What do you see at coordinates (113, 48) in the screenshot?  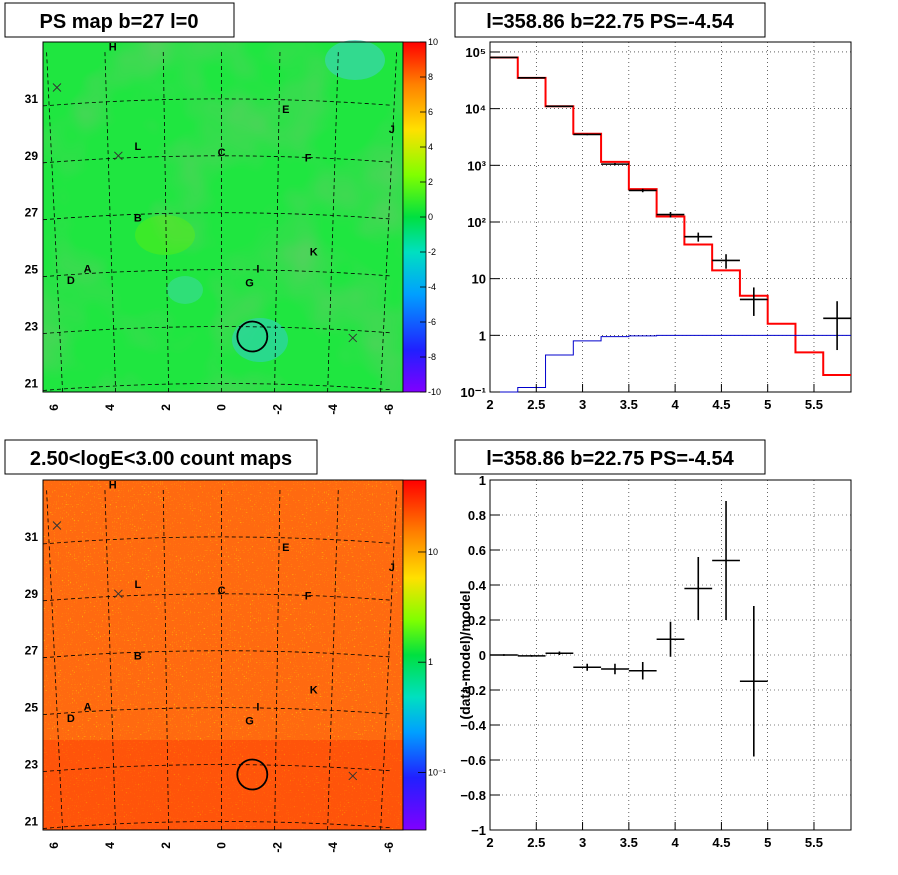 I see `source-label-h: H` at bounding box center [113, 48].